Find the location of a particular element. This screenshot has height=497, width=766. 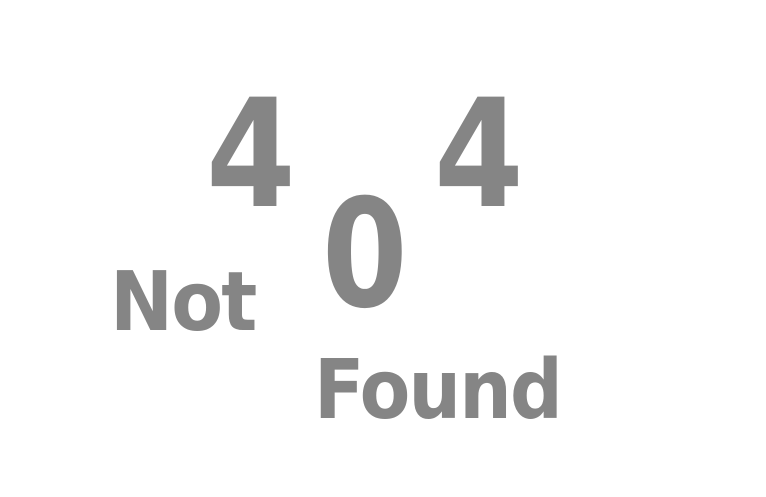

not-found-message-not: Not is located at coordinates (183, 302).